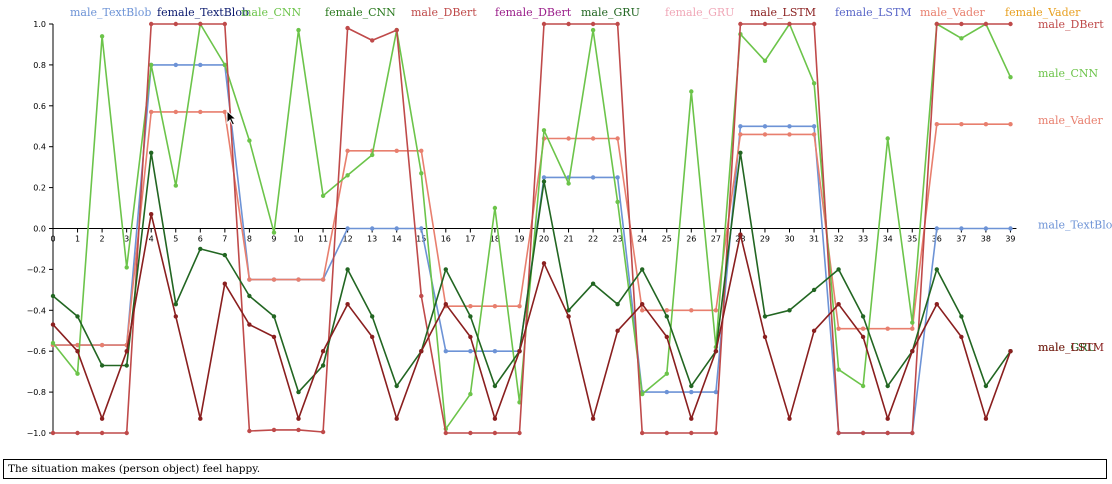 The height and width of the screenshot is (484, 1112). I want to click on y-tick-label: 0.6, so click(39, 106).